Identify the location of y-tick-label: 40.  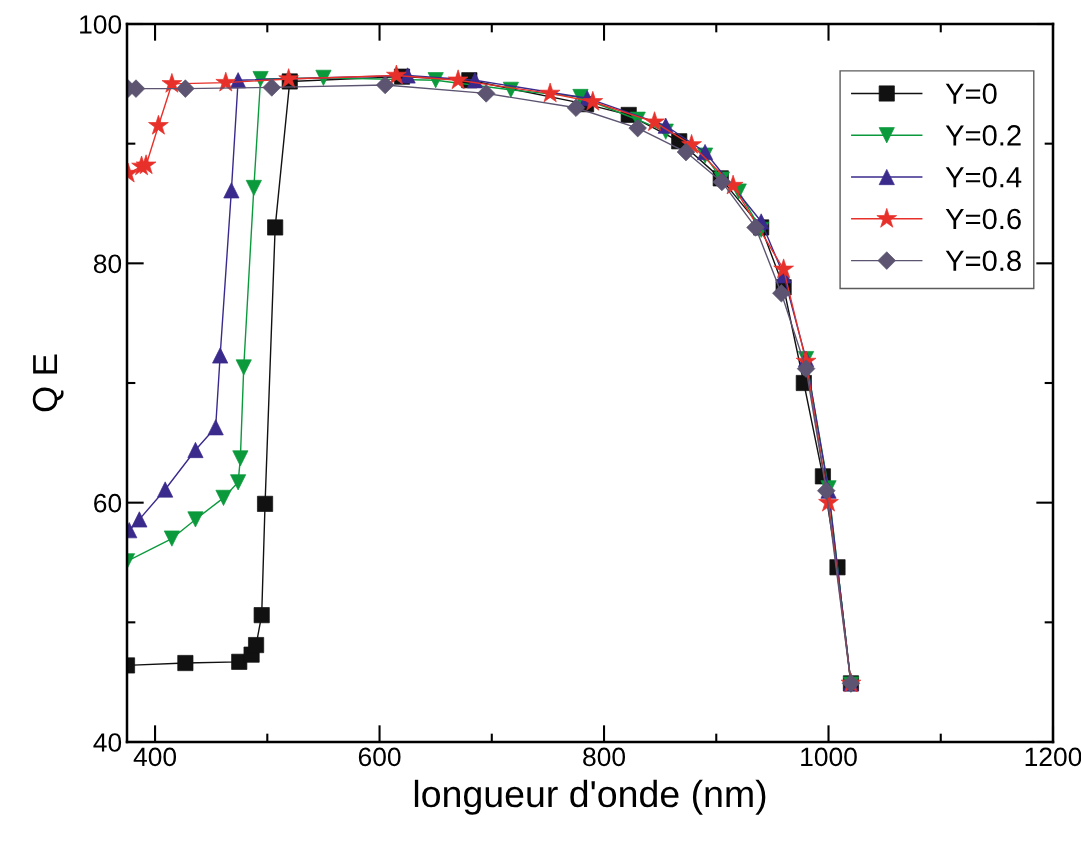
(107, 742).